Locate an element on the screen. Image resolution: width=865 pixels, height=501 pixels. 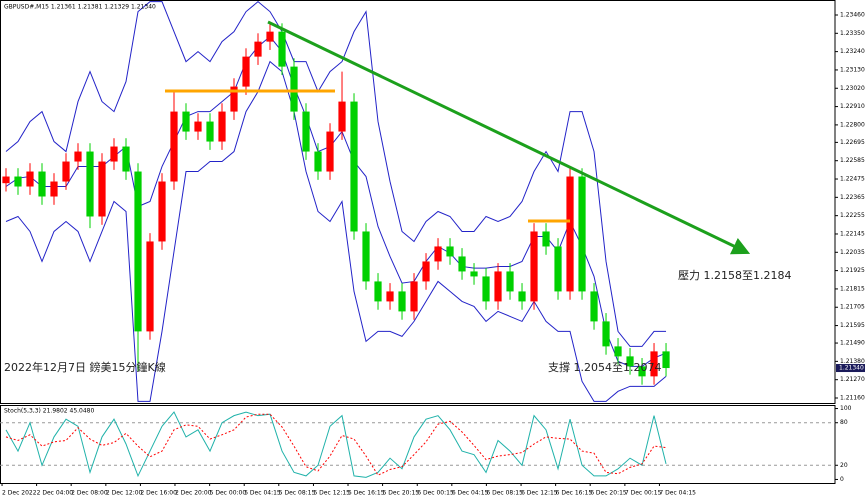
y-tick-label: 1.21815 is located at coordinates (852, 288).